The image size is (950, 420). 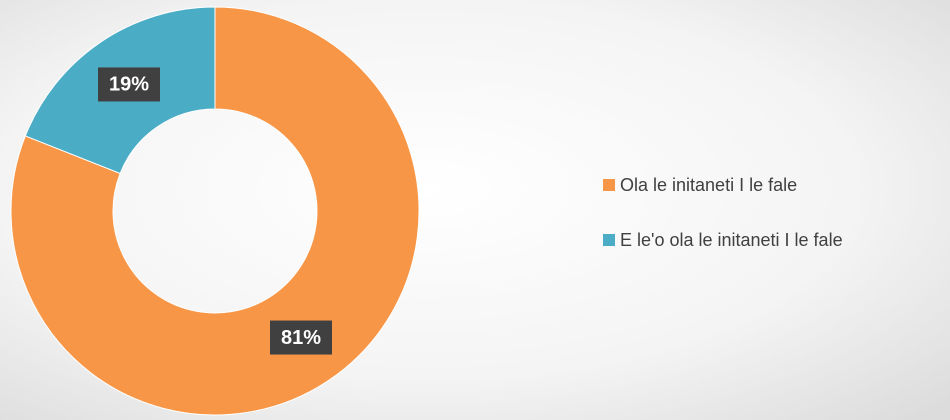 What do you see at coordinates (731, 240) in the screenshot?
I see `legend-label: E le'o ola le initaneti I le fale` at bounding box center [731, 240].